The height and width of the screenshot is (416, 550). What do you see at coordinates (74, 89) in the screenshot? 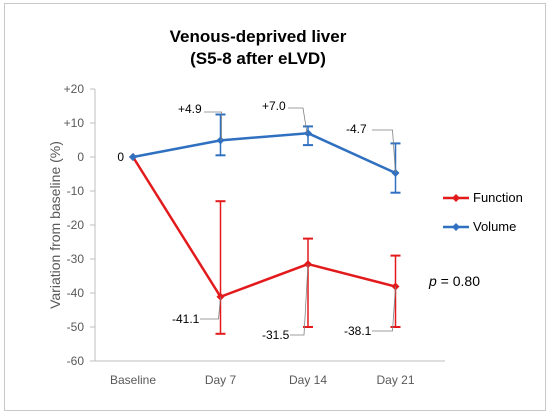
I see `y-tick-label: +20` at bounding box center [74, 89].